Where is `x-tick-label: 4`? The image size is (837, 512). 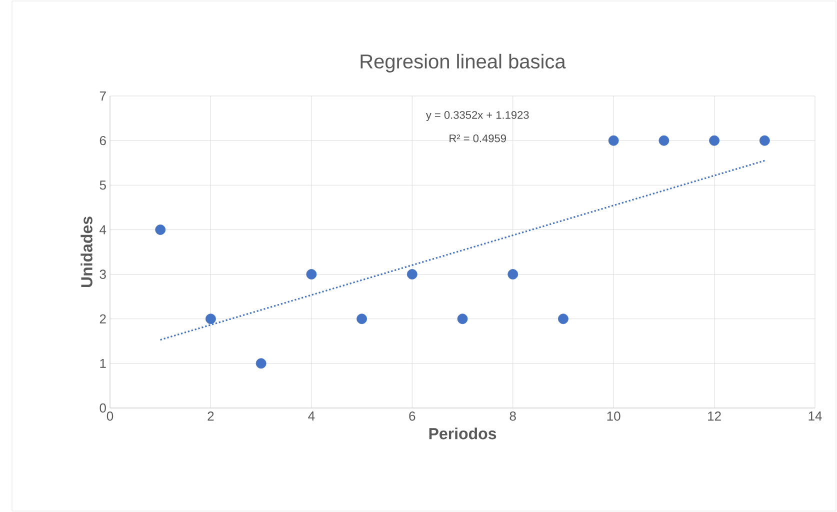
x-tick-label: 4 is located at coordinates (311, 416).